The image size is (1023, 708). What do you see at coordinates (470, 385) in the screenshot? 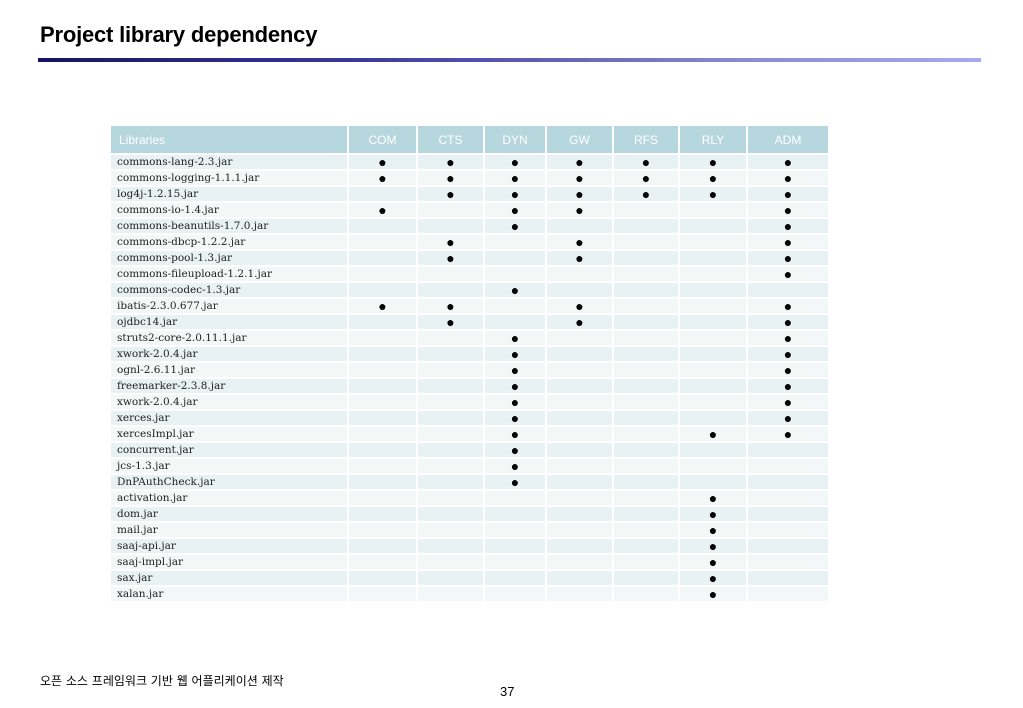
I see `table-row: freemarker-2.3.8.jar ● ●` at bounding box center [470, 385].